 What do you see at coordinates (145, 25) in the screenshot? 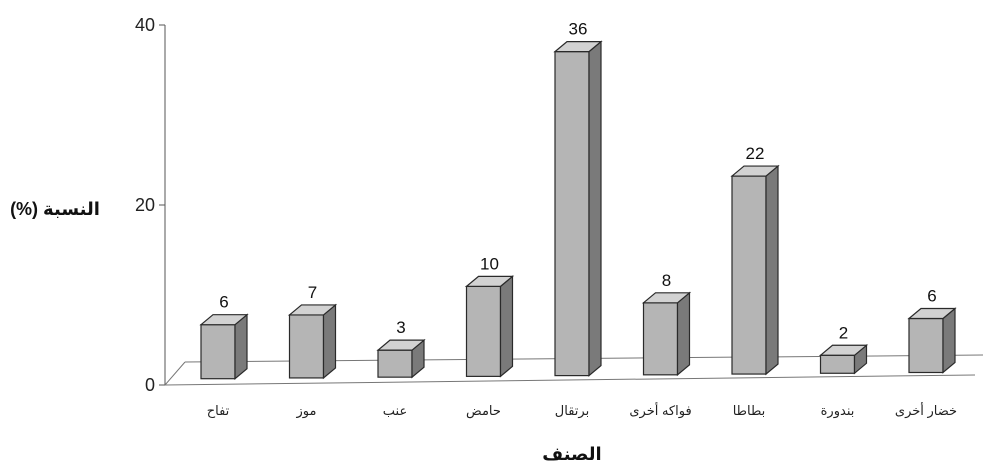
I see `y-tick-label: 40` at bounding box center [145, 25].